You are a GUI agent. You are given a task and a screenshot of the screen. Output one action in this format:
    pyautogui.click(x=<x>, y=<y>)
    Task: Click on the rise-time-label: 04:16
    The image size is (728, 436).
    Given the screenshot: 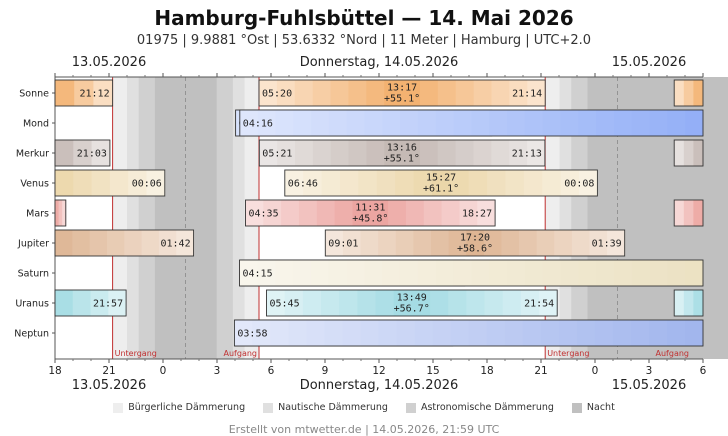 What is the action you would take?
    pyautogui.click(x=258, y=124)
    